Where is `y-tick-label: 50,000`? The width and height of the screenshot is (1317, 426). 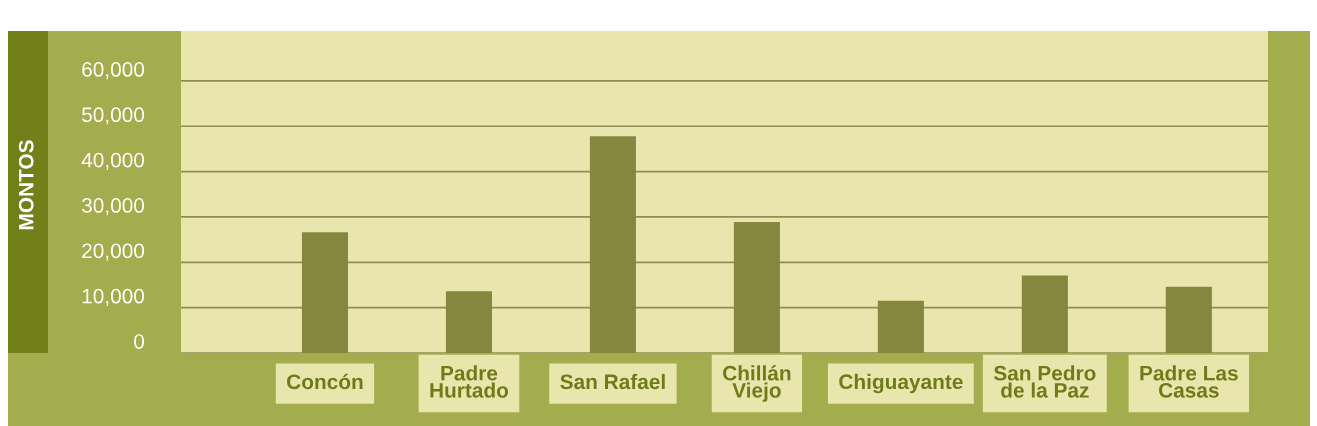
y-tick-label: 50,000 is located at coordinates (113, 116).